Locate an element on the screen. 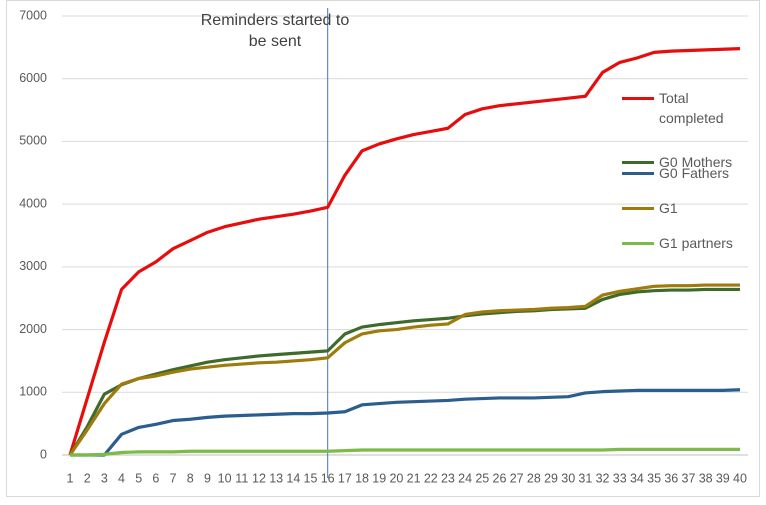  x-tick-label: 10 is located at coordinates (225, 478).